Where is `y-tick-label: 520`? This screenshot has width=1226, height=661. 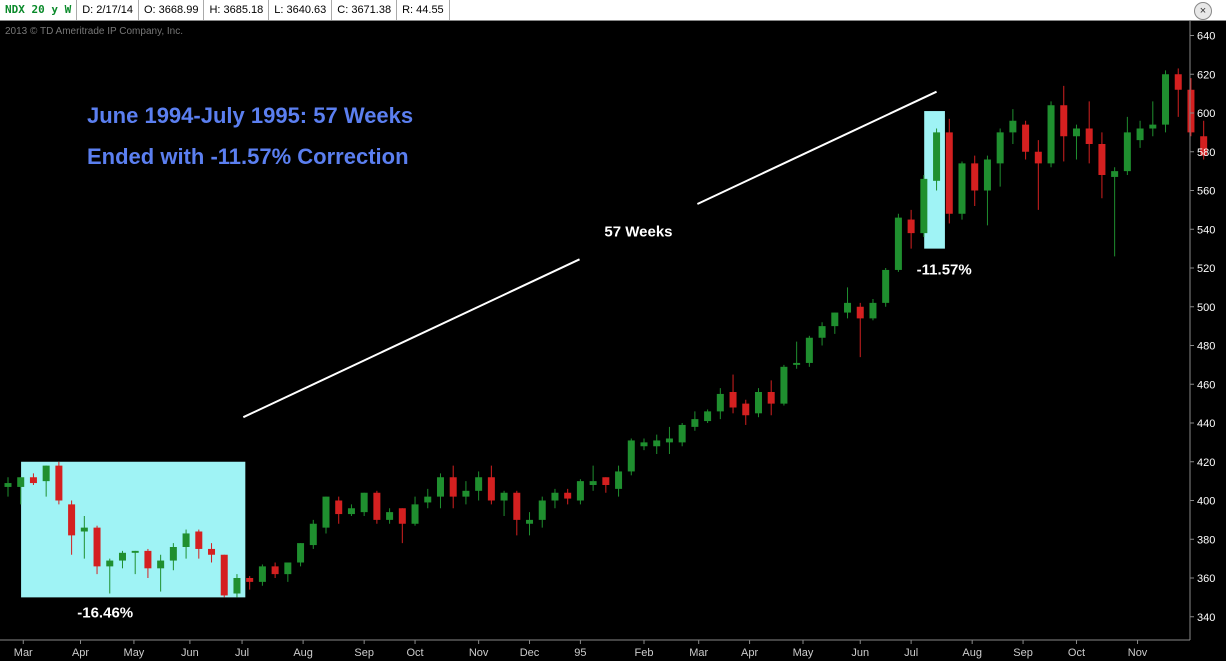 y-tick-label: 520 is located at coordinates (1206, 269).